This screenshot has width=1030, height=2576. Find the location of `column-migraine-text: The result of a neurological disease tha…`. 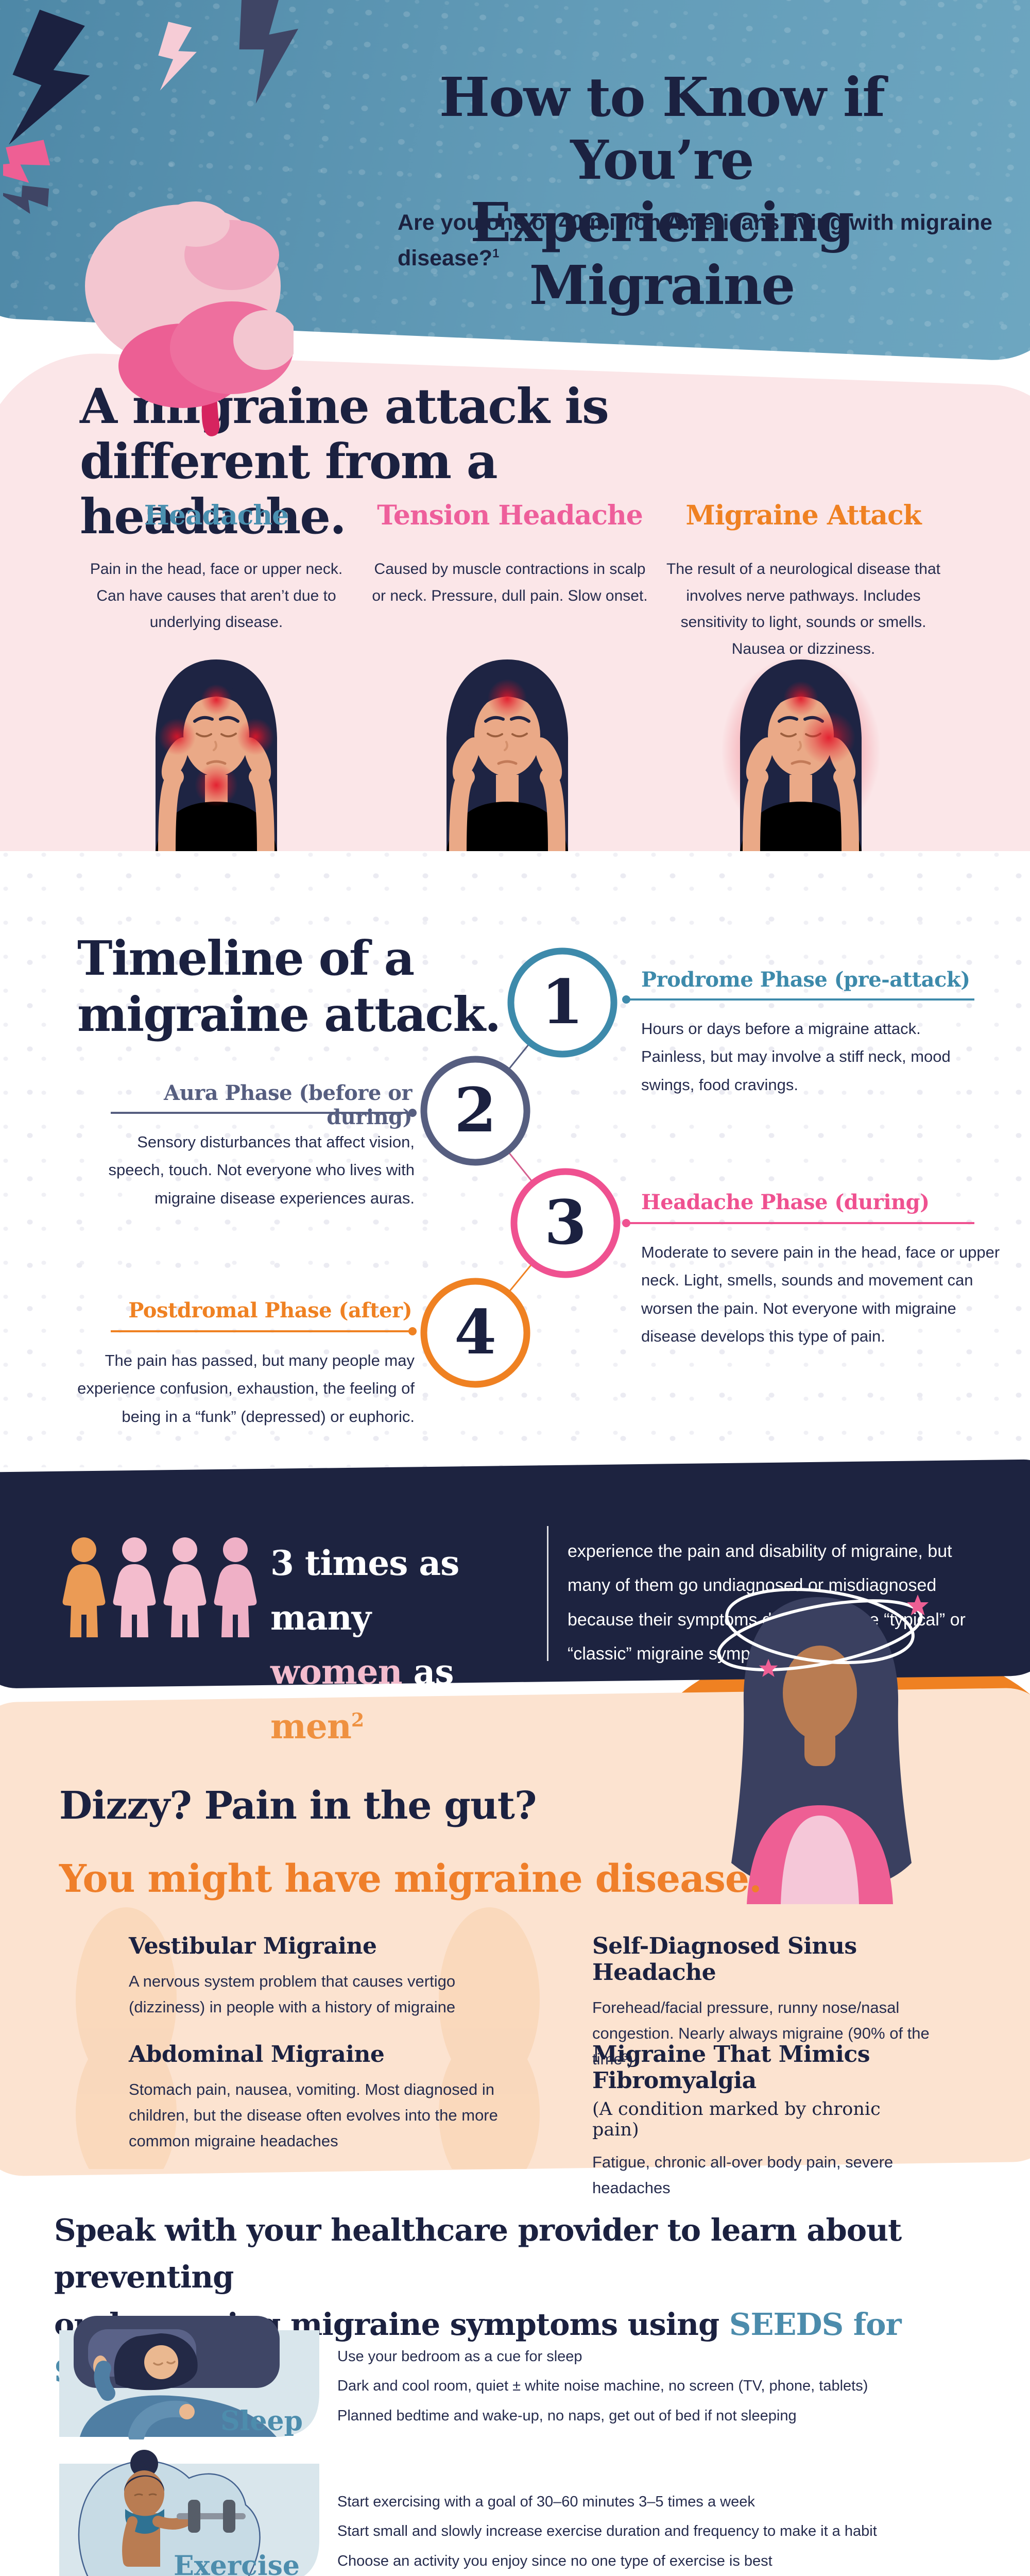

column-migraine-text: The result of a neurological disease tha… is located at coordinates (803, 609).